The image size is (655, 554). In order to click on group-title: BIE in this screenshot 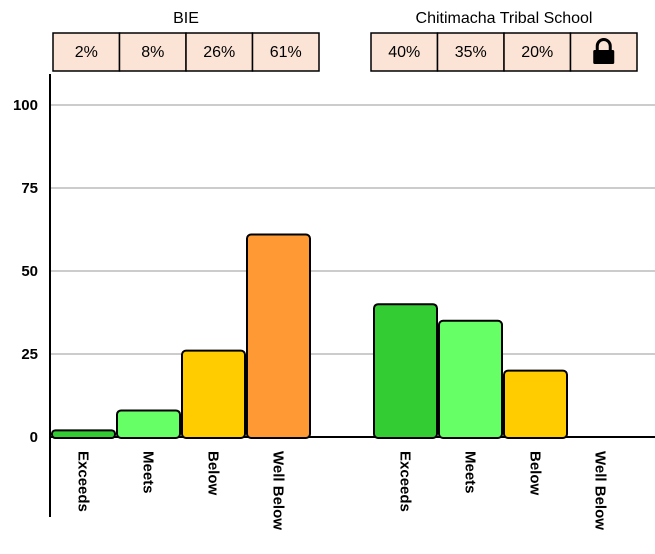, I will do `click(186, 18)`.